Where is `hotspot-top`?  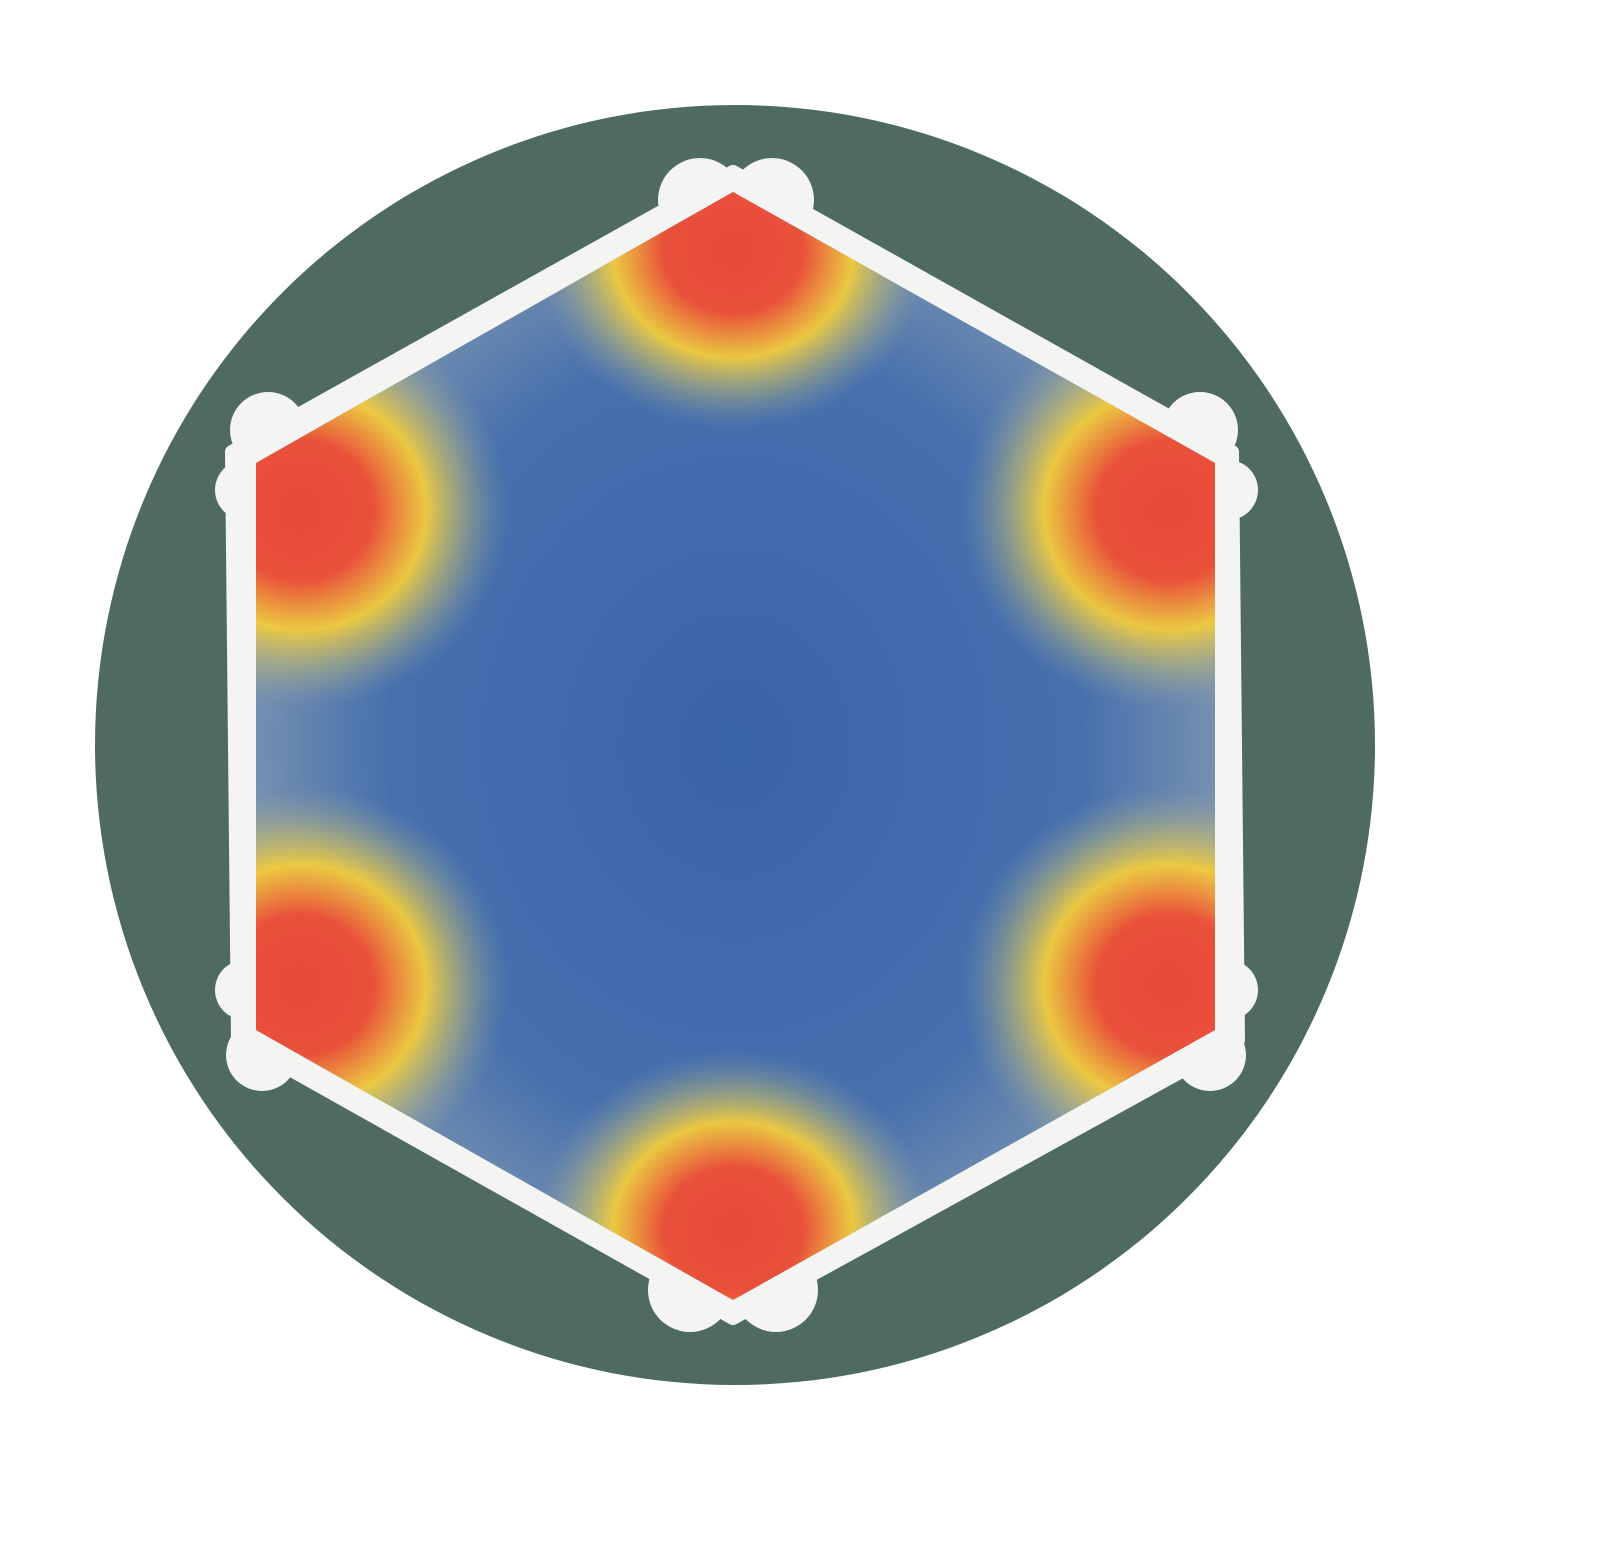 hotspot-top is located at coordinates (733, 311).